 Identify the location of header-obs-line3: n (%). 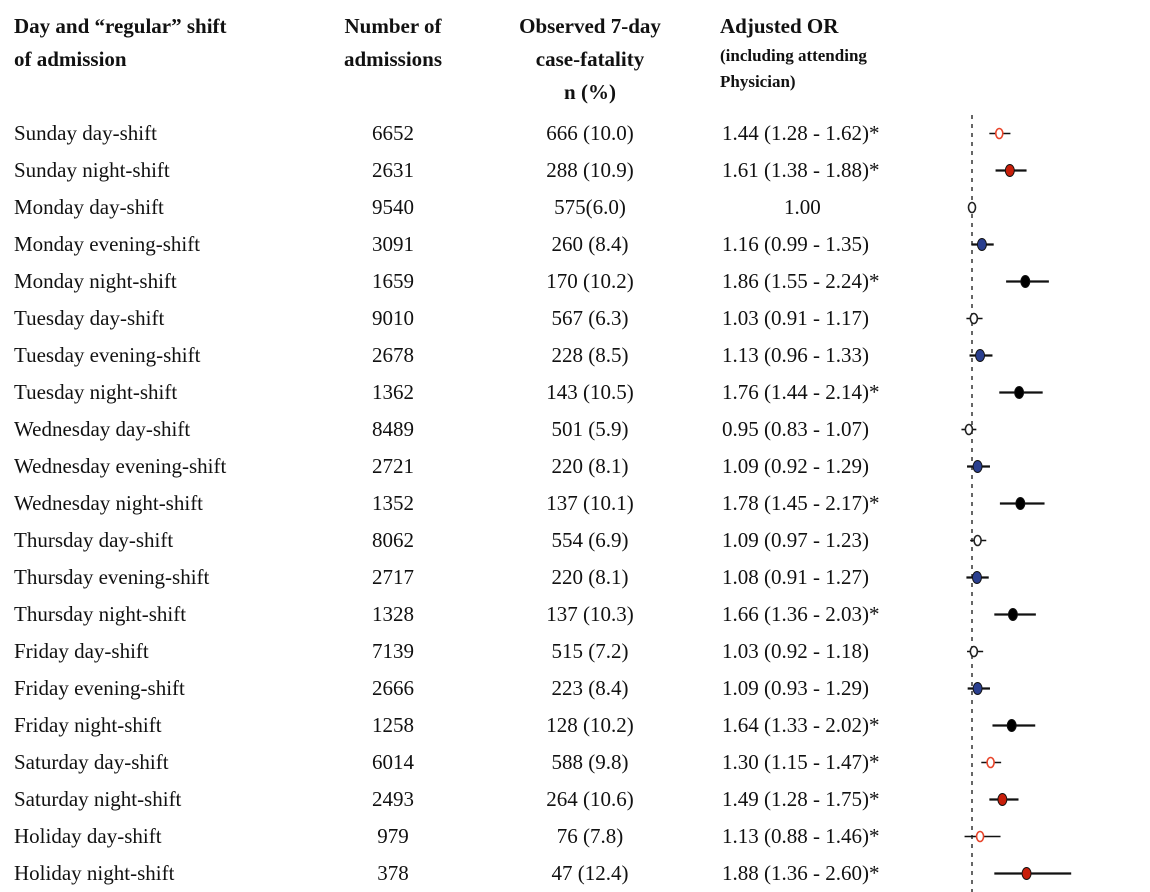
(590, 92).